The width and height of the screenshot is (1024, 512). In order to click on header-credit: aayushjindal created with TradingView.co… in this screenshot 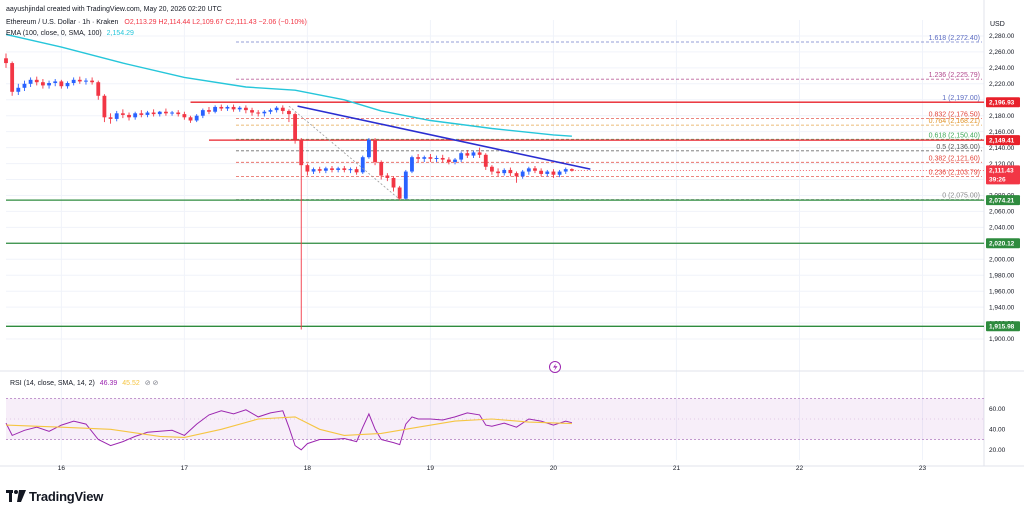, I will do `click(114, 9)`.